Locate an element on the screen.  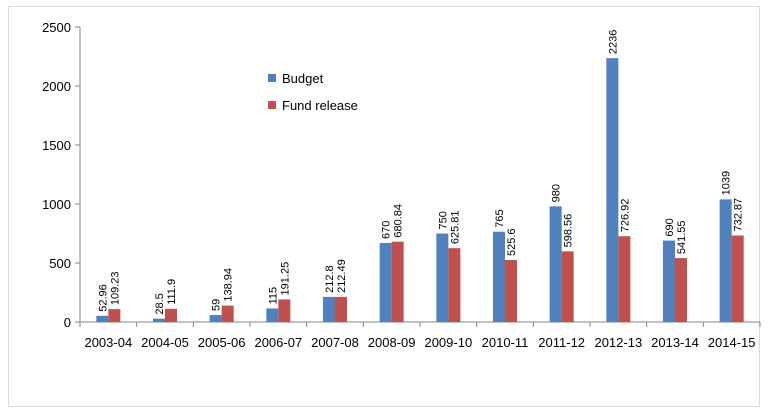
chart-legend: Budget Fund release is located at coordinates (313, 92).